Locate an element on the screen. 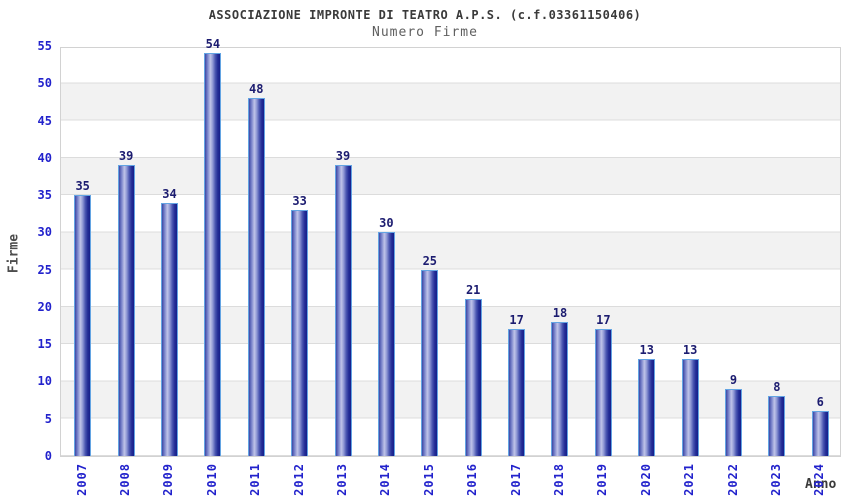 The height and width of the screenshot is (500, 850). bar-value-label: 54 is located at coordinates (213, 44).